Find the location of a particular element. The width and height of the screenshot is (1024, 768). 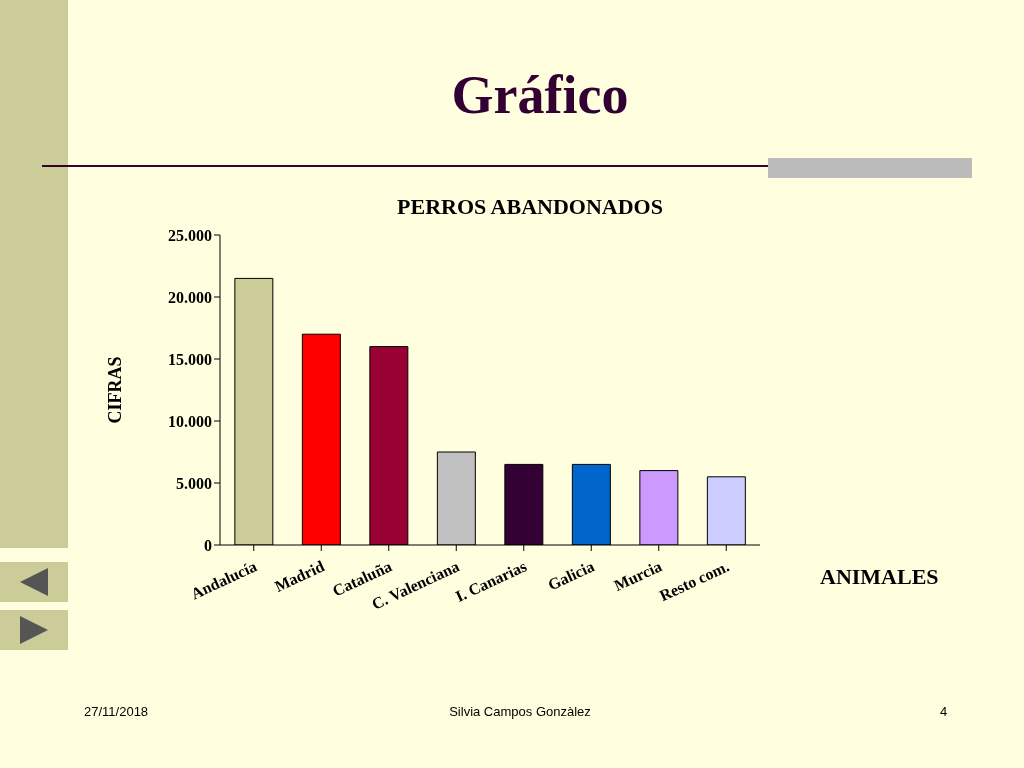

y-tick-label: 25.000 is located at coordinates (190, 235).